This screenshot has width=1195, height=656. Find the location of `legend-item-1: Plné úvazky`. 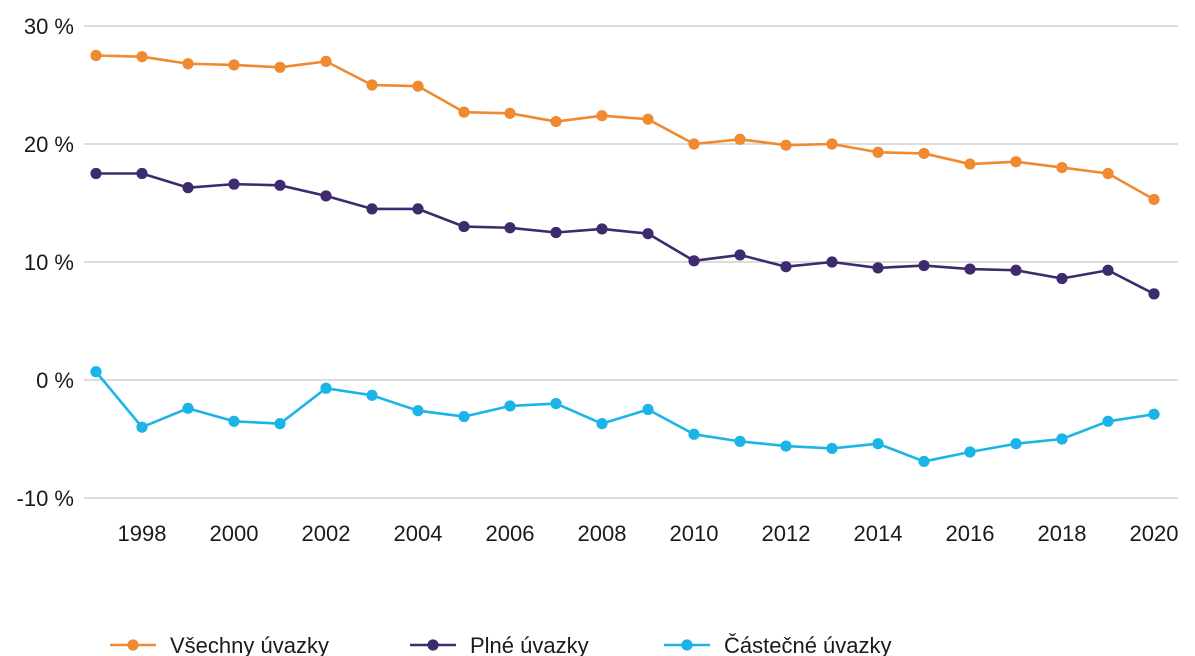

legend-item-1: Plné úvazky is located at coordinates (499, 644).